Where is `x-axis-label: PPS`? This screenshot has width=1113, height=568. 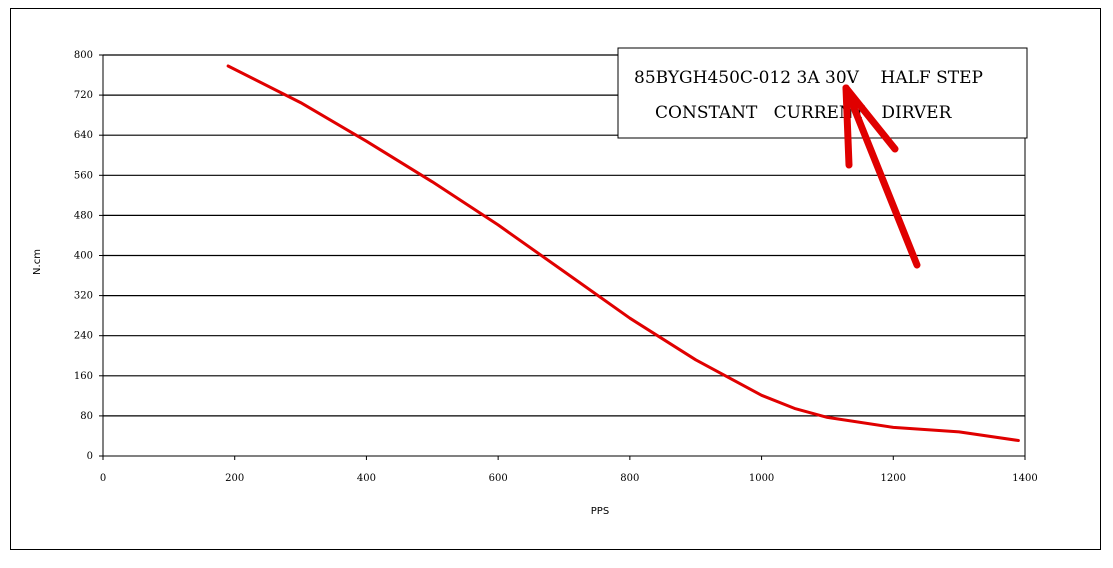
x-axis-label: PPS is located at coordinates (600, 511).